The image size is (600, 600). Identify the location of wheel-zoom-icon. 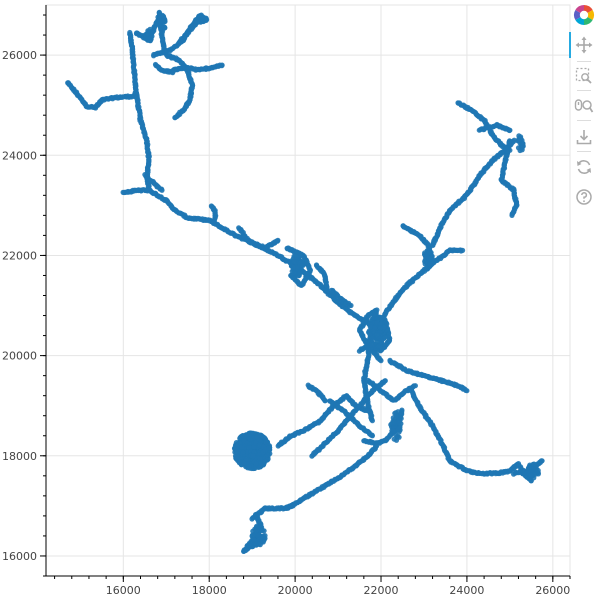
(584, 106).